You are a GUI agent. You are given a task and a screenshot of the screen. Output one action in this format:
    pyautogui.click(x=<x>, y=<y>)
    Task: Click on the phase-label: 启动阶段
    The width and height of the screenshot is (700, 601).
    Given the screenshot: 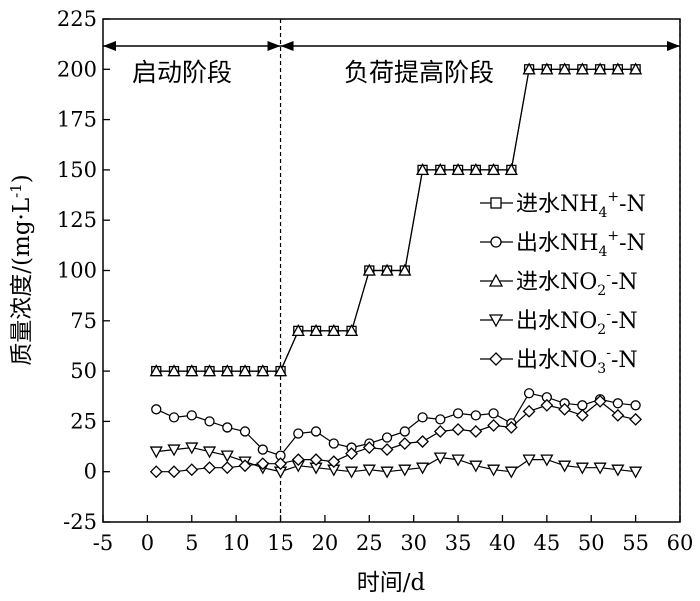 What is the action you would take?
    pyautogui.click(x=182, y=72)
    